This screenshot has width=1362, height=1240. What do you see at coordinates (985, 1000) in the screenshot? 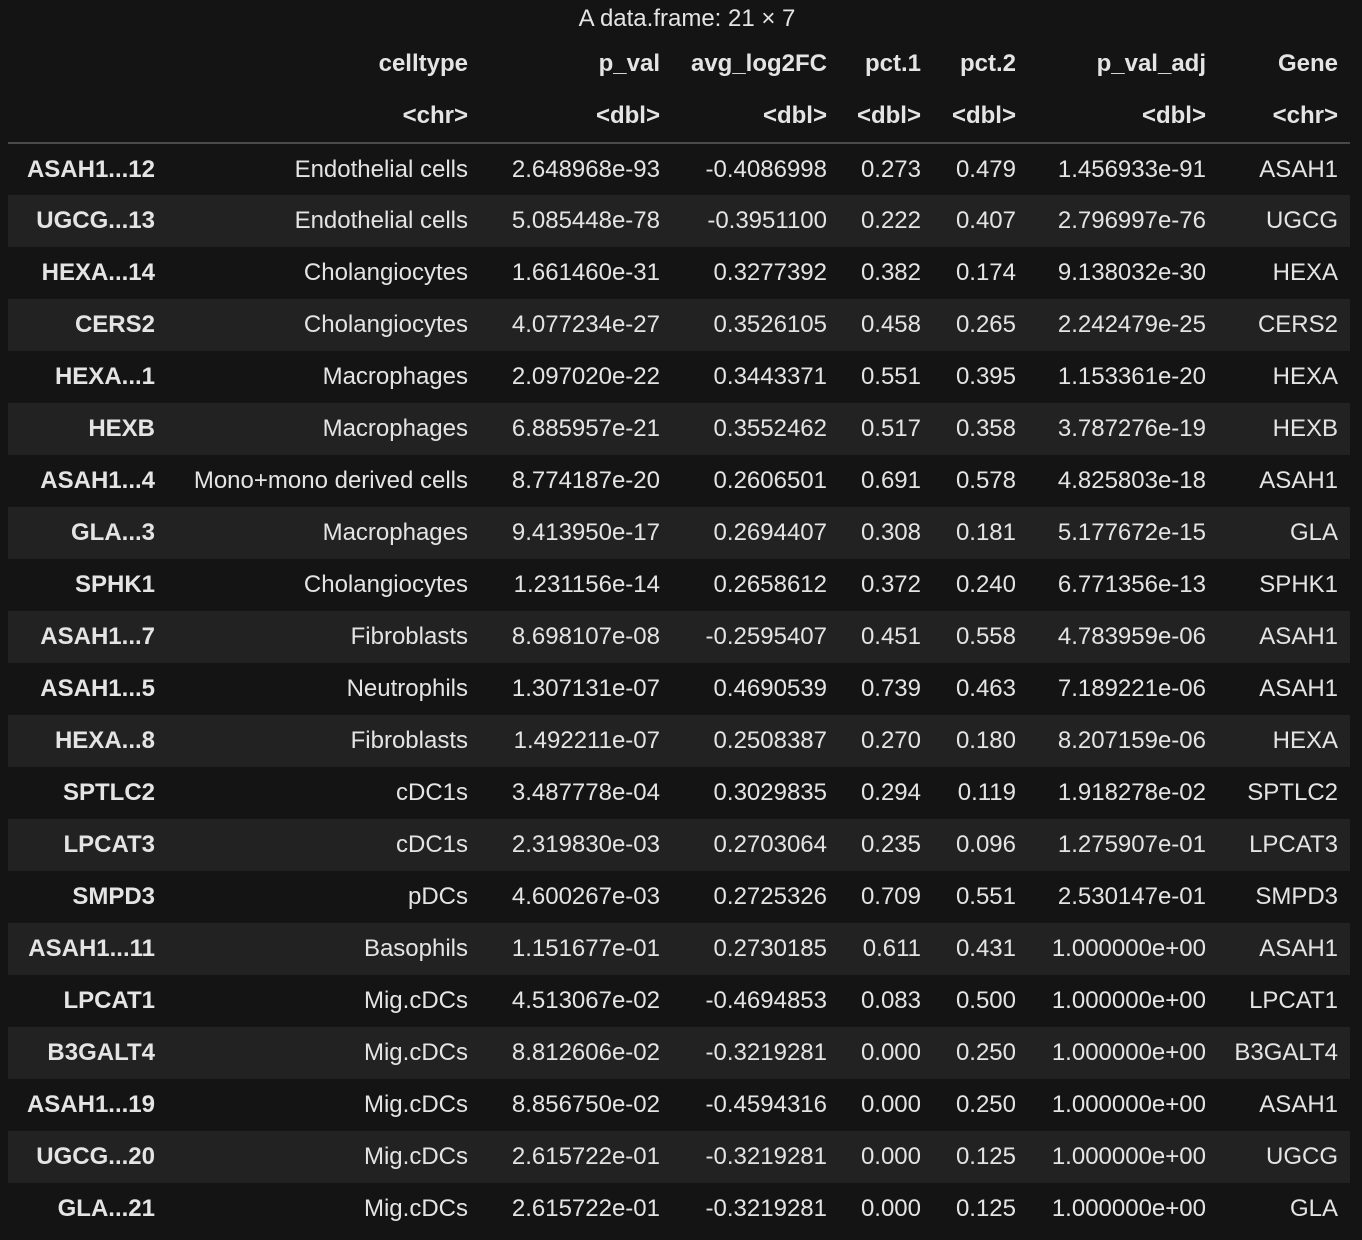
I see `table-cell: 0.500` at bounding box center [985, 1000].